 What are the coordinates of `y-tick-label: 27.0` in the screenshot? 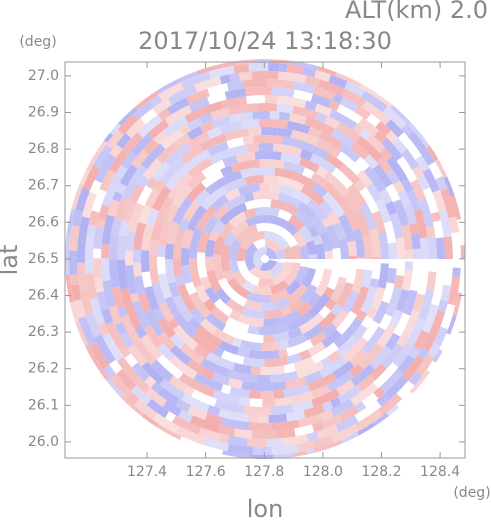 It's located at (43, 76).